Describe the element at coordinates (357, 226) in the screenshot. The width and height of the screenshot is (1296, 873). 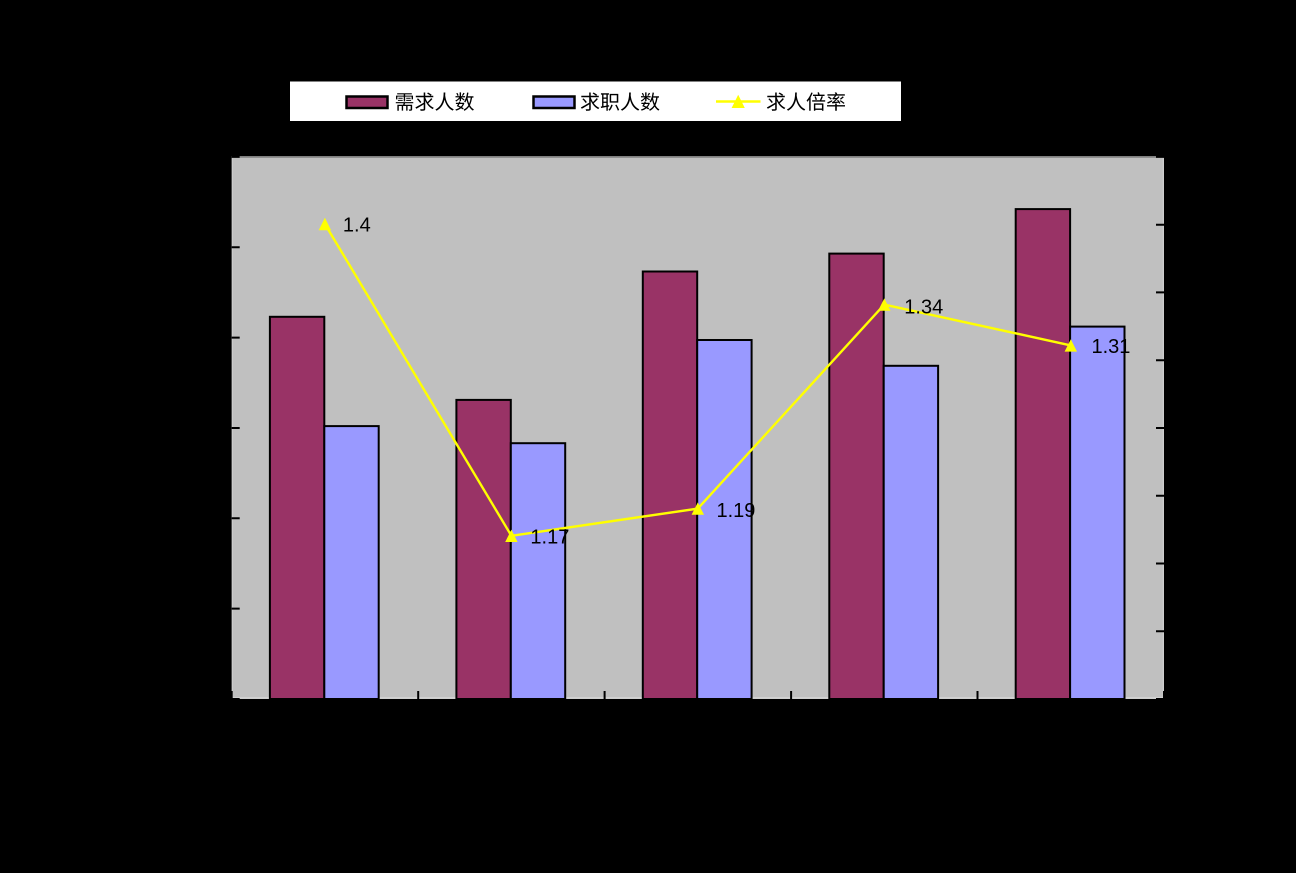
I see `svg-text: 1.4` at that location.